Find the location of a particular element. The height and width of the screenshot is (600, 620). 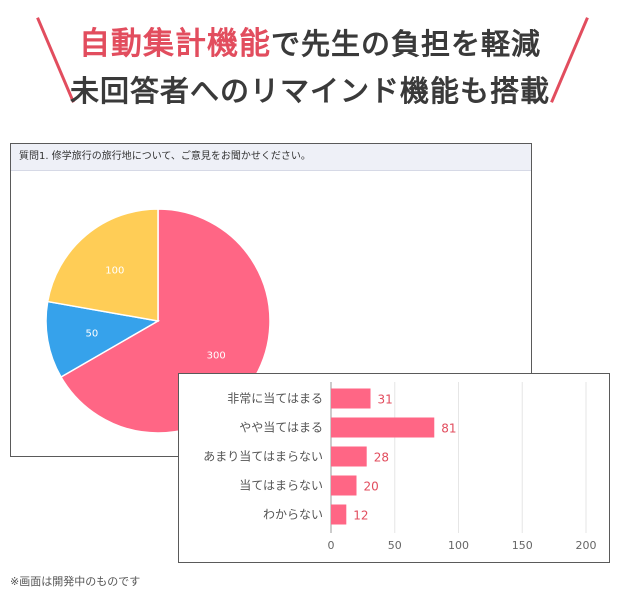

question-title: 質問1. 修学旅行の旅行地について、ご意見をお聞かせください。 is located at coordinates (271, 157).